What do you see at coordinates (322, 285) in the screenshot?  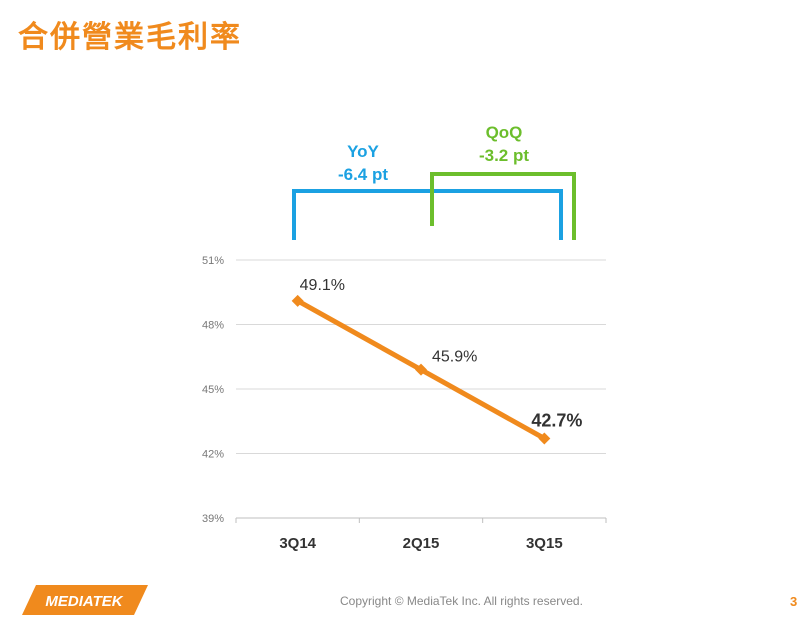 I see `data-label: 49.1%` at bounding box center [322, 285].